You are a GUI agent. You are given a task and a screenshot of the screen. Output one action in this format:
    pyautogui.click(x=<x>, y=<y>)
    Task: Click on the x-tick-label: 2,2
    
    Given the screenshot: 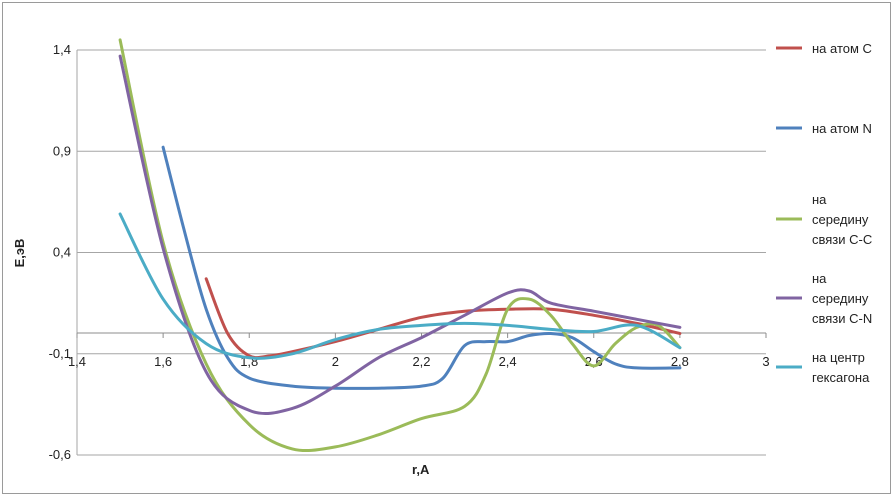 What is the action you would take?
    pyautogui.click(x=421, y=361)
    